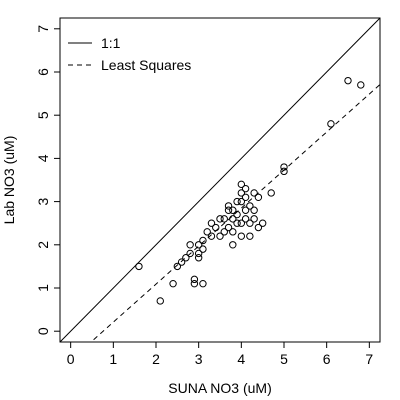  I want to click on x-tick-label-0: 0, so click(71, 359).